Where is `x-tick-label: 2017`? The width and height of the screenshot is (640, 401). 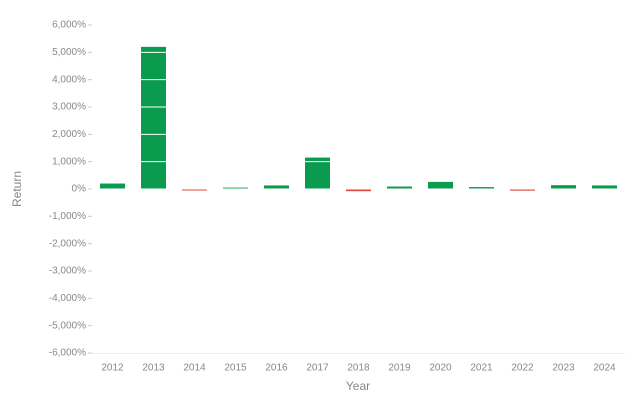
x-tick-label: 2017 is located at coordinates (317, 368).